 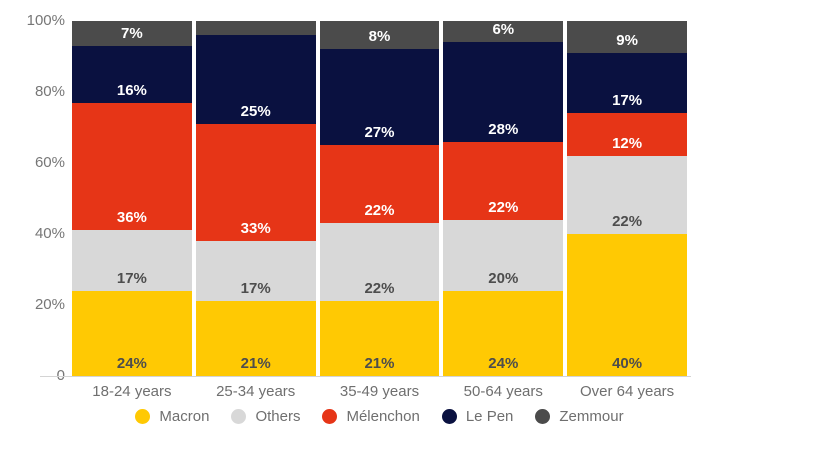 I want to click on bar-segment-others-50-64-years: 20%, so click(x=503, y=255).